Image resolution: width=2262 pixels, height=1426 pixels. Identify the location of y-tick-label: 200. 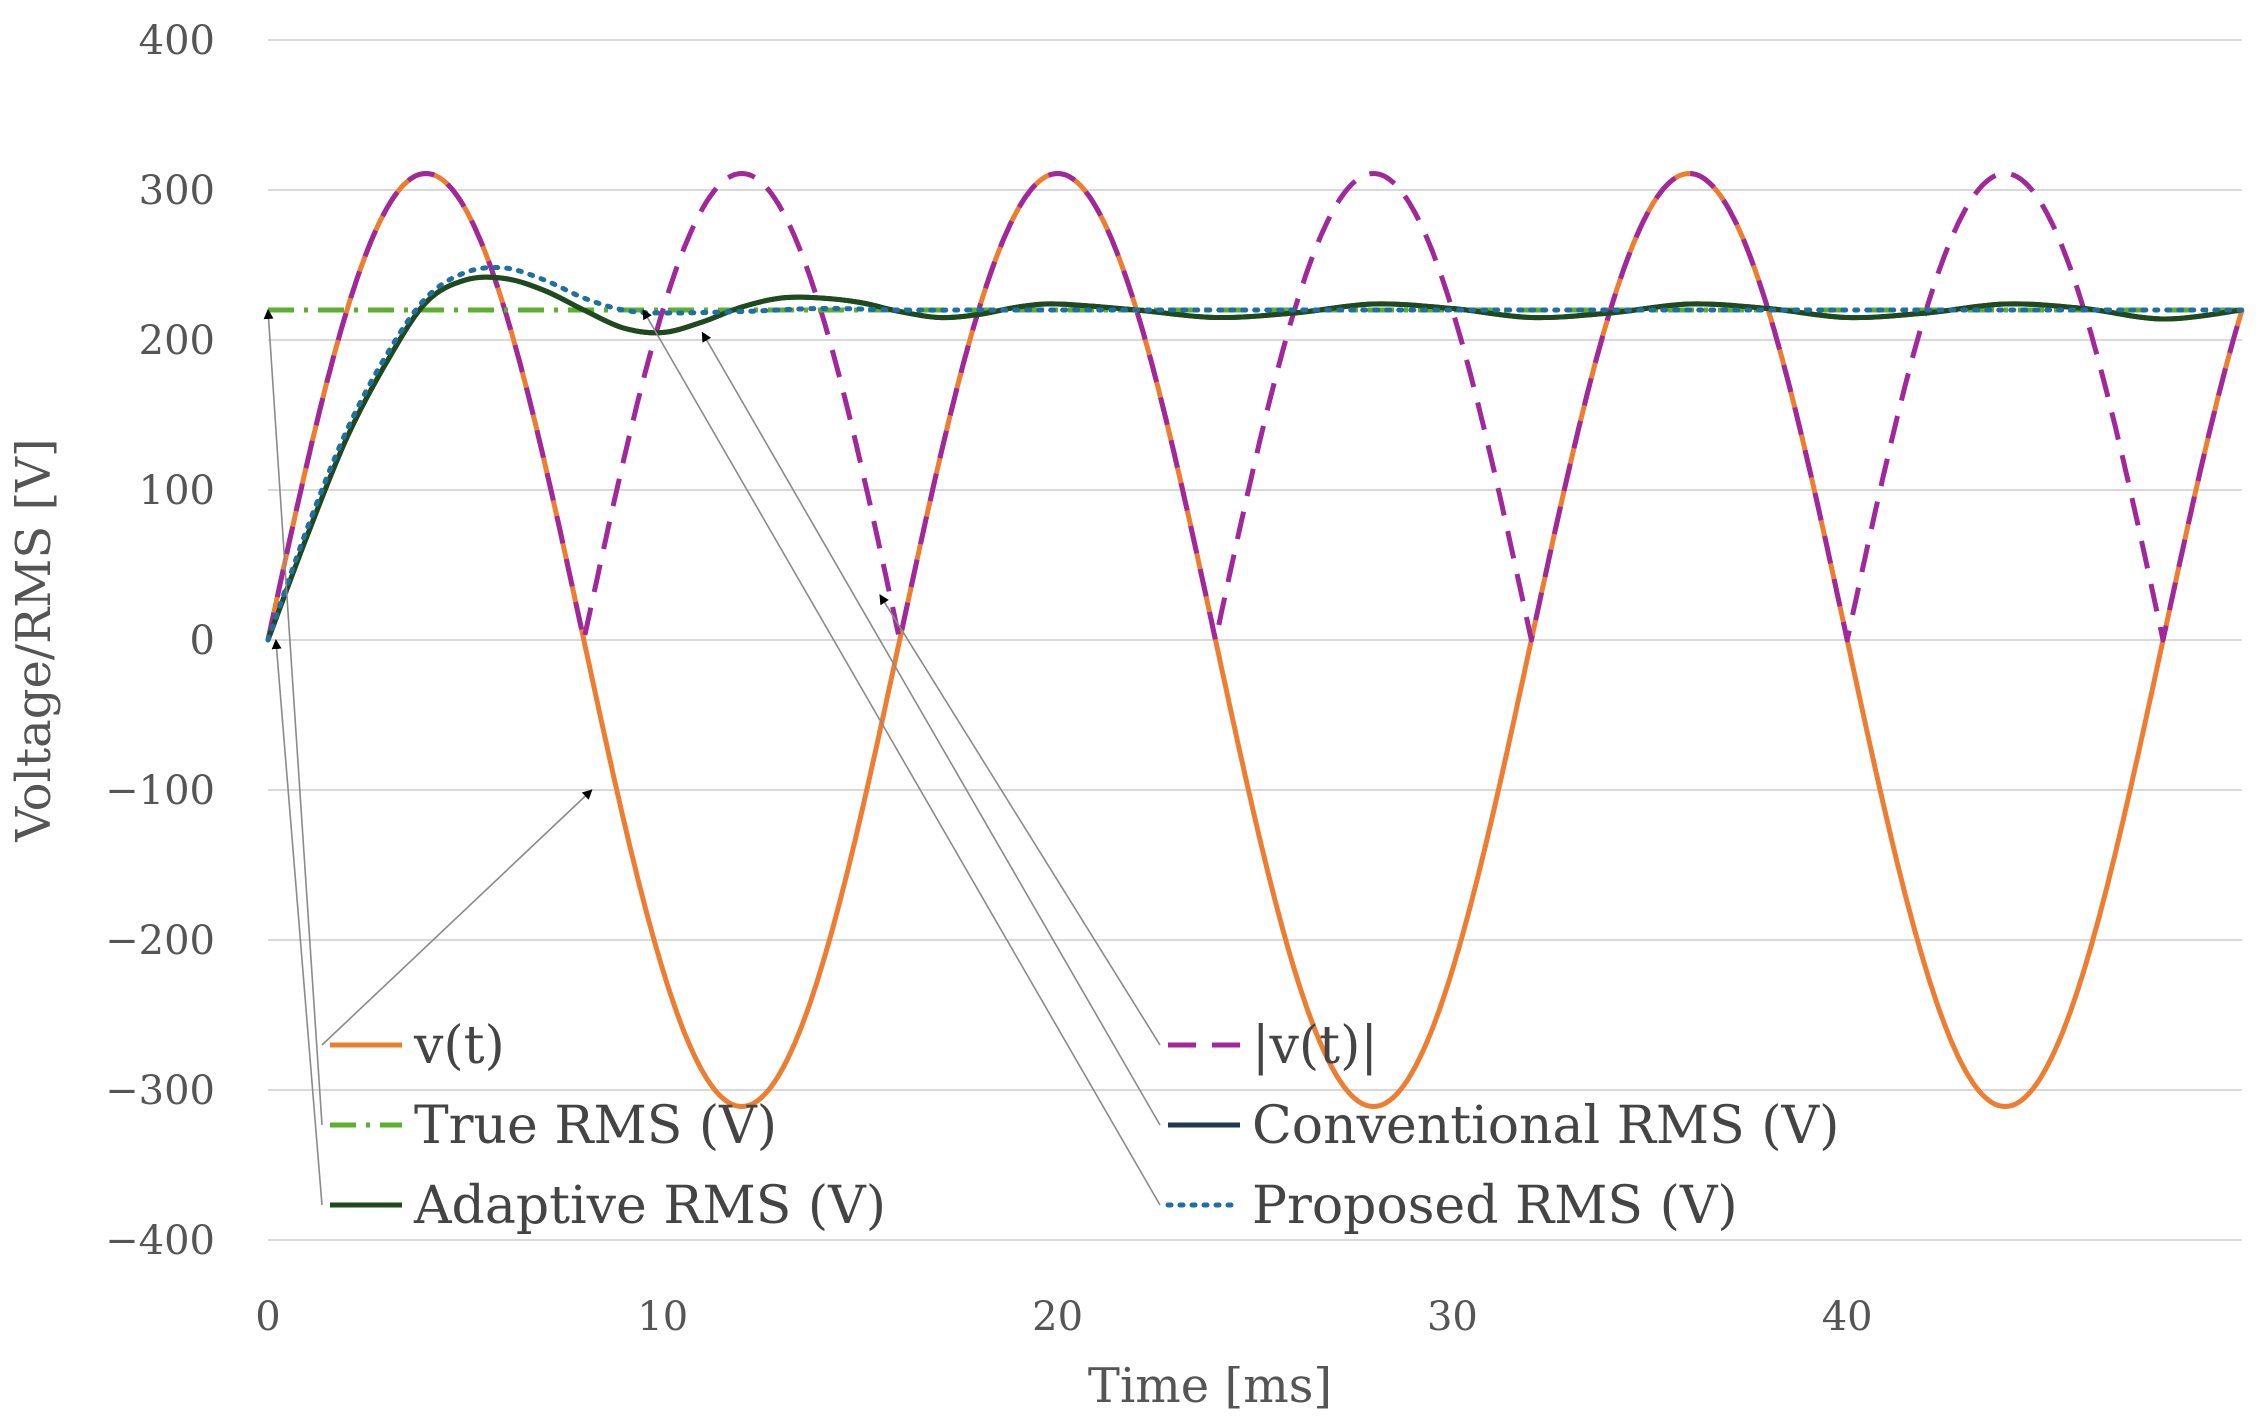
(177, 341).